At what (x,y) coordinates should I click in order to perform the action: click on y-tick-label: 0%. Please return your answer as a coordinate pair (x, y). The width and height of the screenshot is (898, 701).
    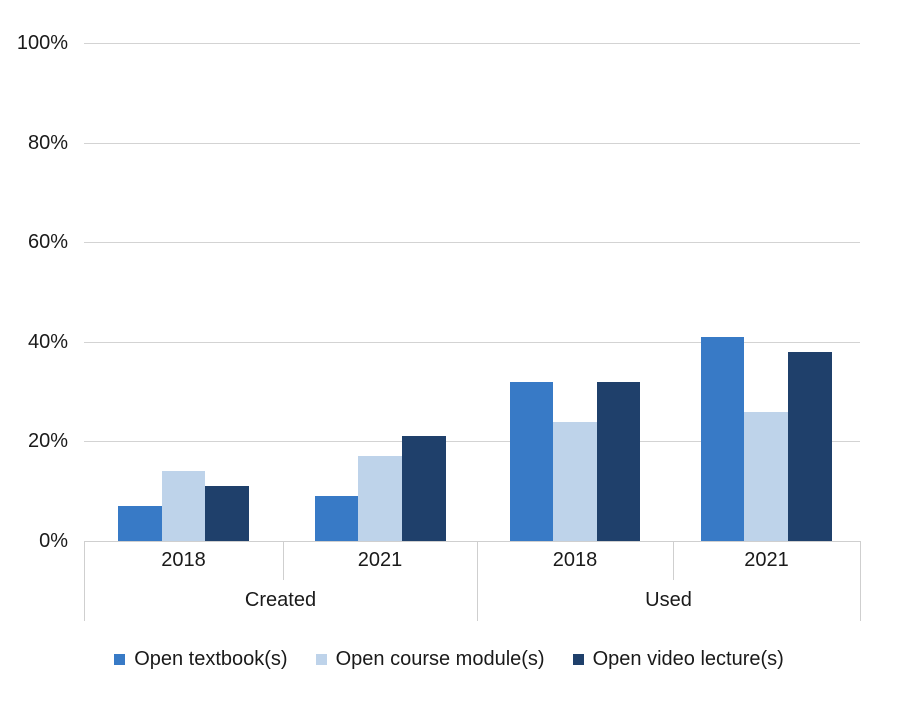
    Looking at the image, I should click on (53, 541).